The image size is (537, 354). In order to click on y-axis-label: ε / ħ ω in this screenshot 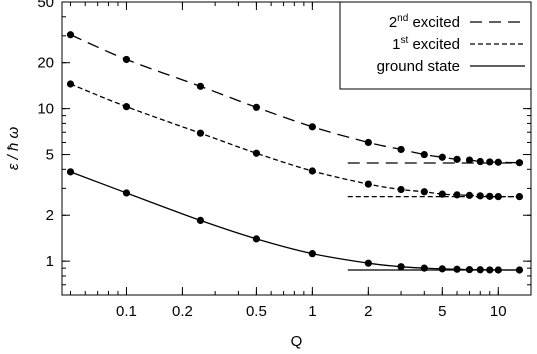, I will do `click(13, 149)`.